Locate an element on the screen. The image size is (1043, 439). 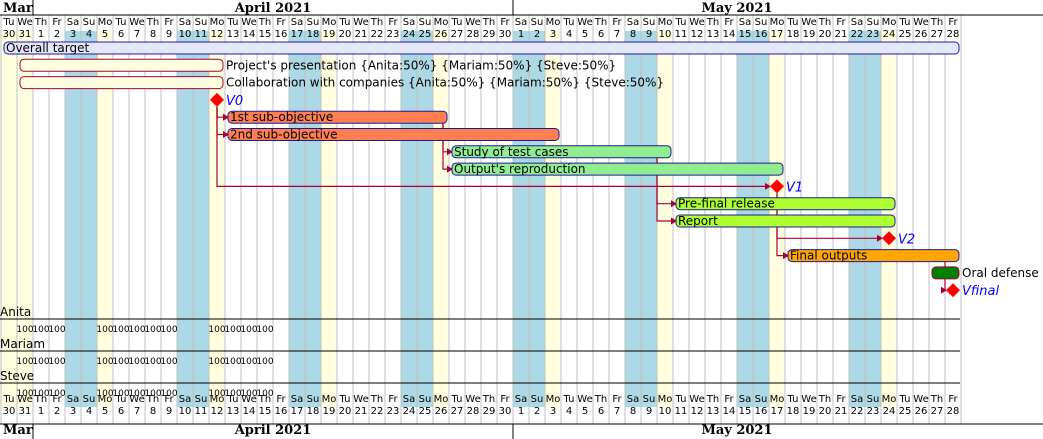
task-label-prefinal: Pre-final release is located at coordinates (726, 204).